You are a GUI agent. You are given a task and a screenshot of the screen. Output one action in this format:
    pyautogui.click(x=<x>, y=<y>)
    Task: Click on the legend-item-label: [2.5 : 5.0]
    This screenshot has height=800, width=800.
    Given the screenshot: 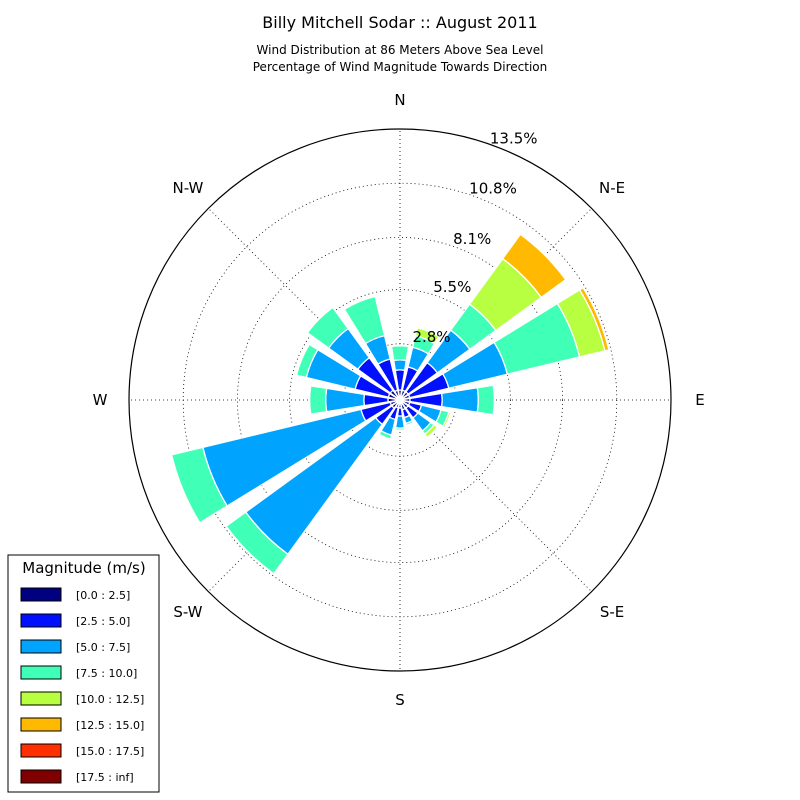 What is the action you would take?
    pyautogui.click(x=103, y=621)
    